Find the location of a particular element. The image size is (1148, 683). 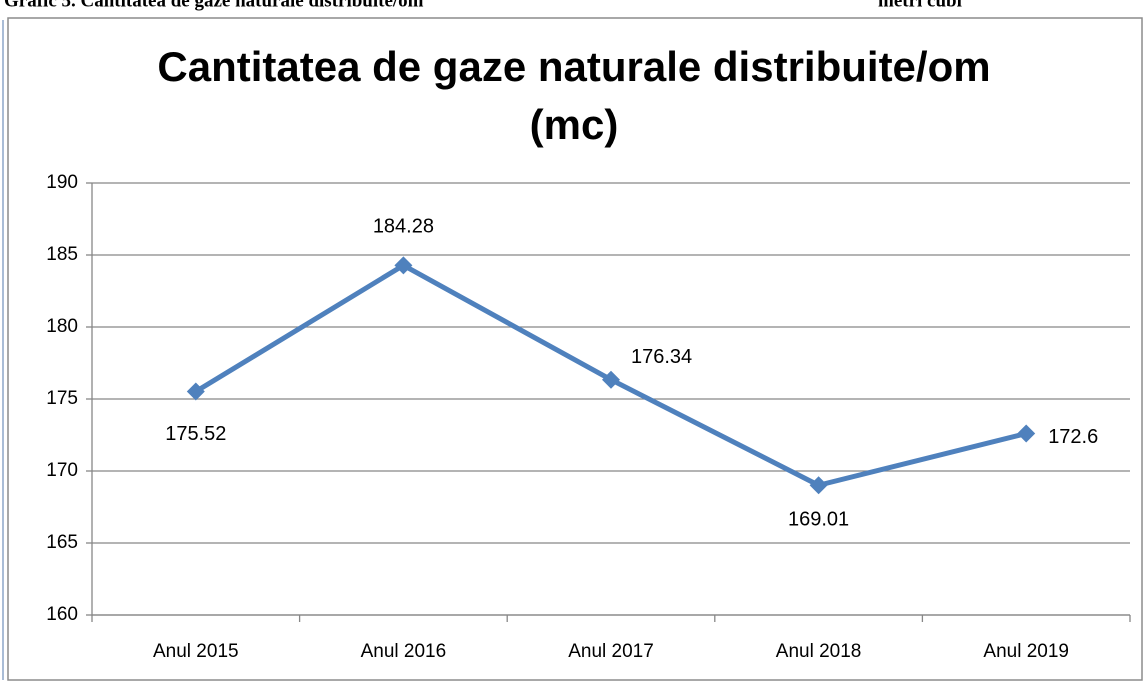

x-tick-label: Anul 2015 is located at coordinates (196, 651).